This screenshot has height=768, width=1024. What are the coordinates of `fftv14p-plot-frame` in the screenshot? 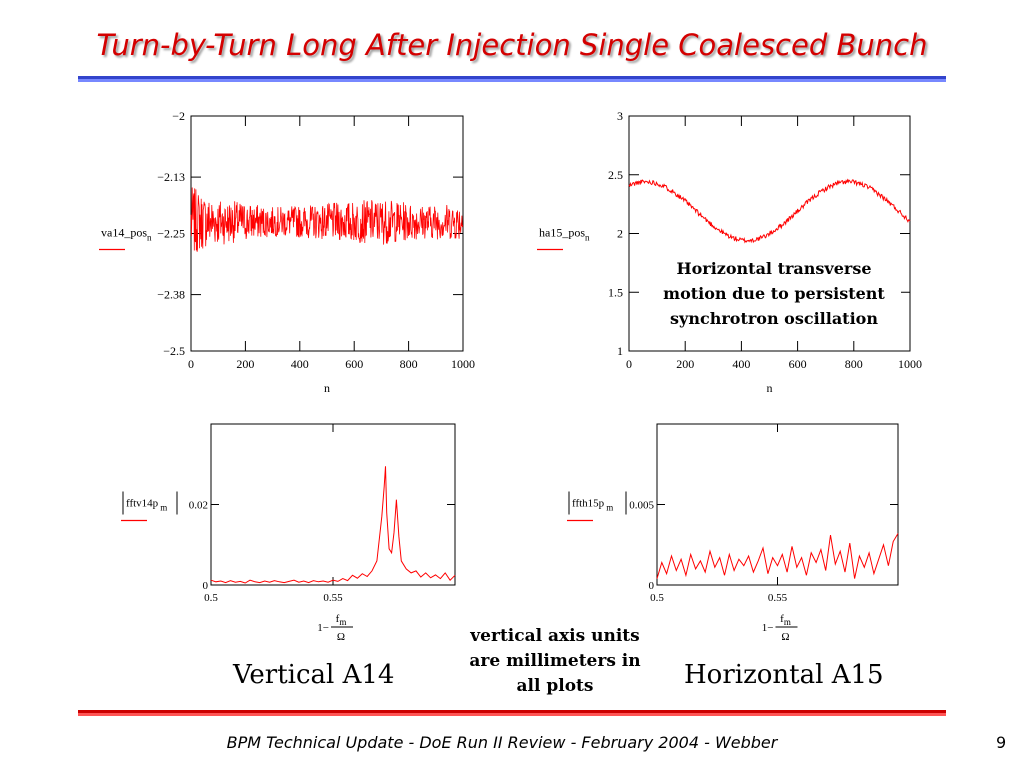 It's located at (333, 504).